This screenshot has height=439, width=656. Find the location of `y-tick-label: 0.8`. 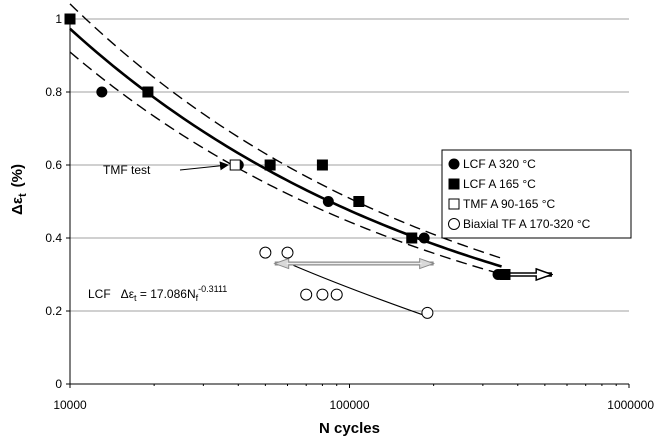

y-tick-label: 0.8 is located at coordinates (53, 92).